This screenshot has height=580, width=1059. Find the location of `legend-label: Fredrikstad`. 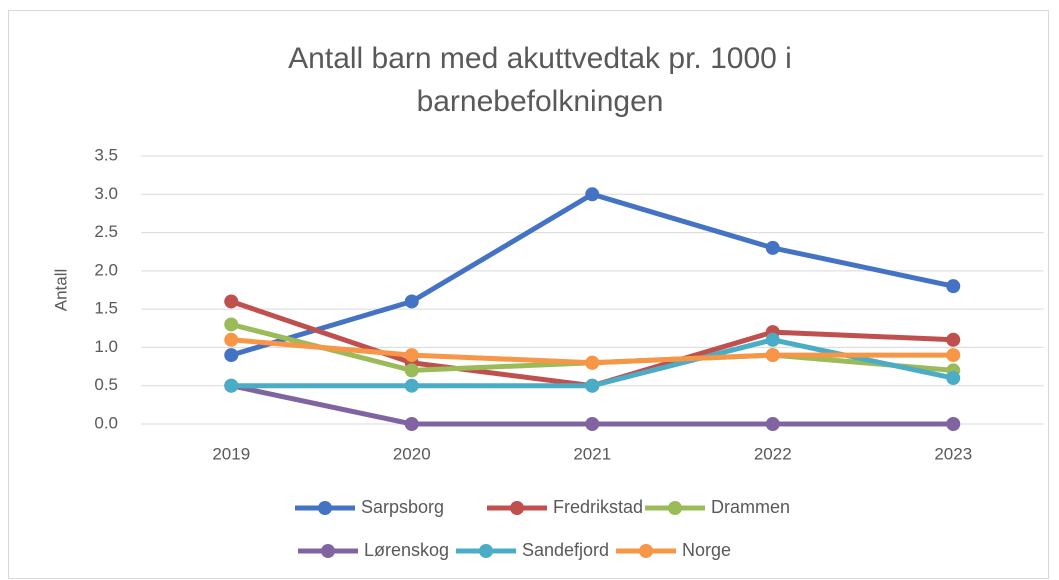

legend-label: Fredrikstad is located at coordinates (598, 507).